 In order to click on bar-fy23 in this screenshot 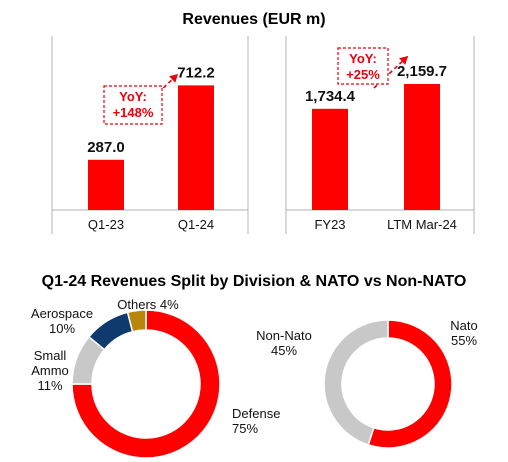, I will do `click(330, 159)`.